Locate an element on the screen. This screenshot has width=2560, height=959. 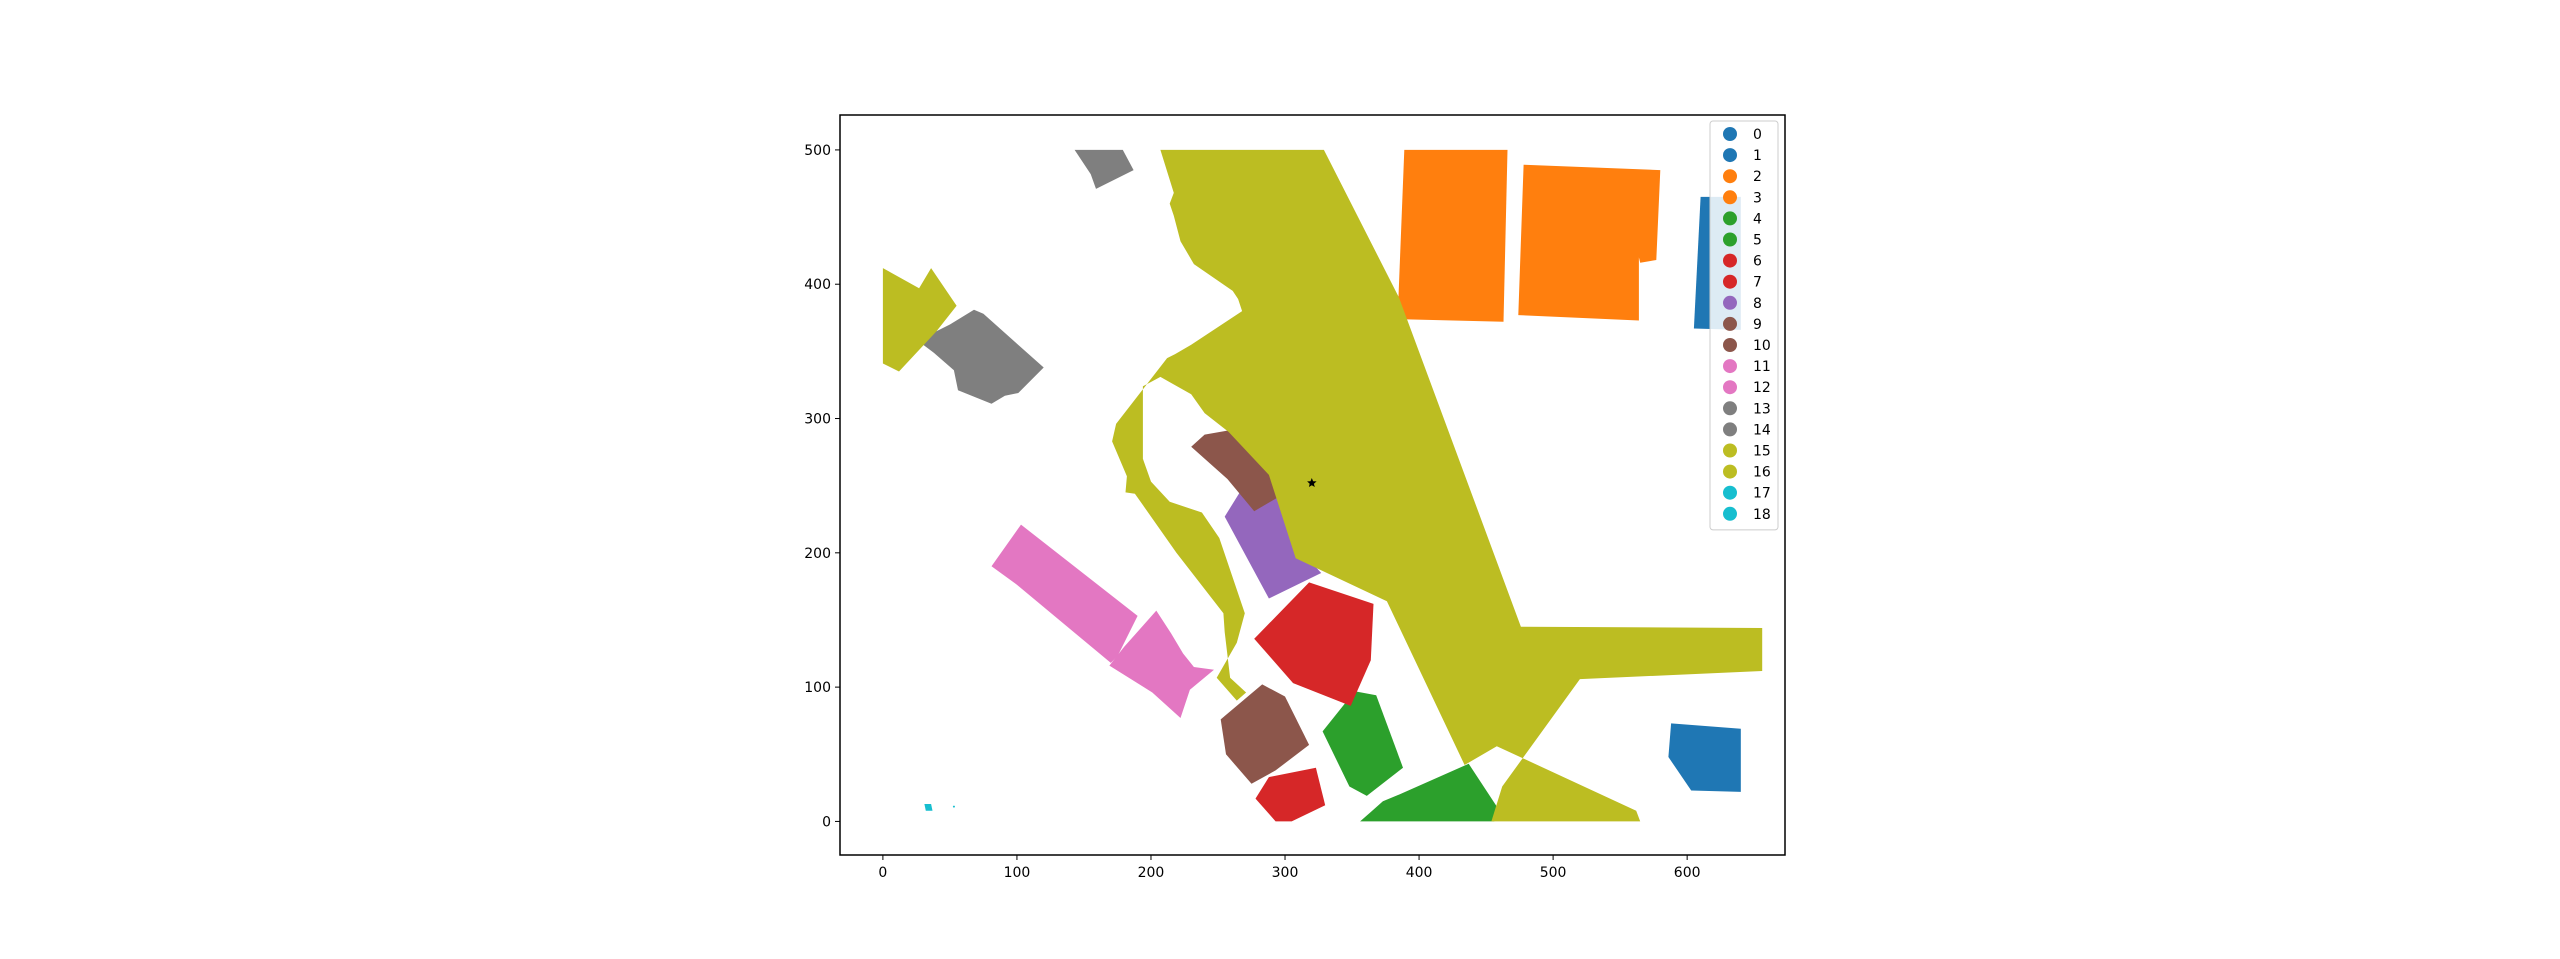
shape-7-red-building is located at coordinates (1290, 794).